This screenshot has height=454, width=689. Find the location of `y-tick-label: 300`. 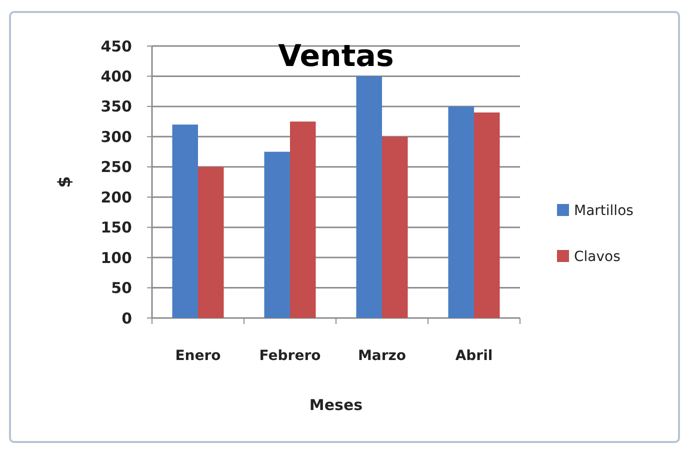

y-tick-label: 300 is located at coordinates (116, 137).